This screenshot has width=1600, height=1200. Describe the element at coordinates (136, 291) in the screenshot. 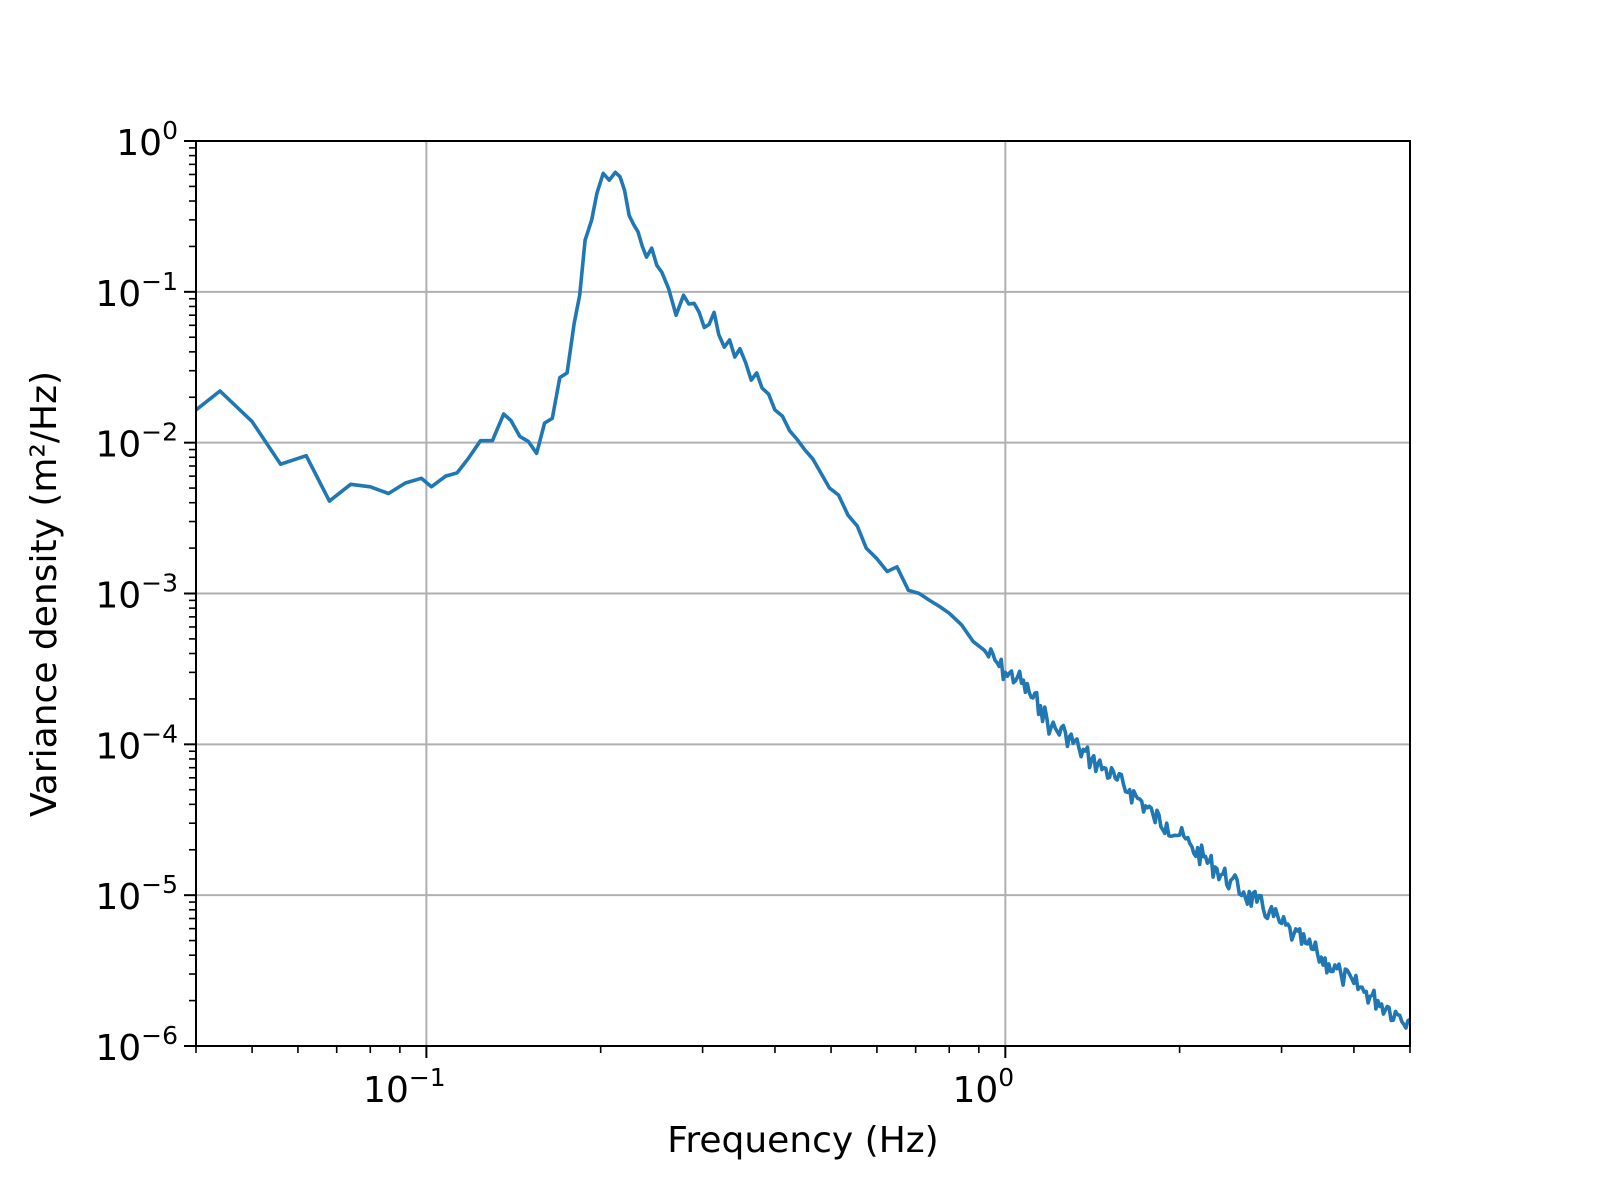

I see `y-tick-label: 10⁻¹` at that location.